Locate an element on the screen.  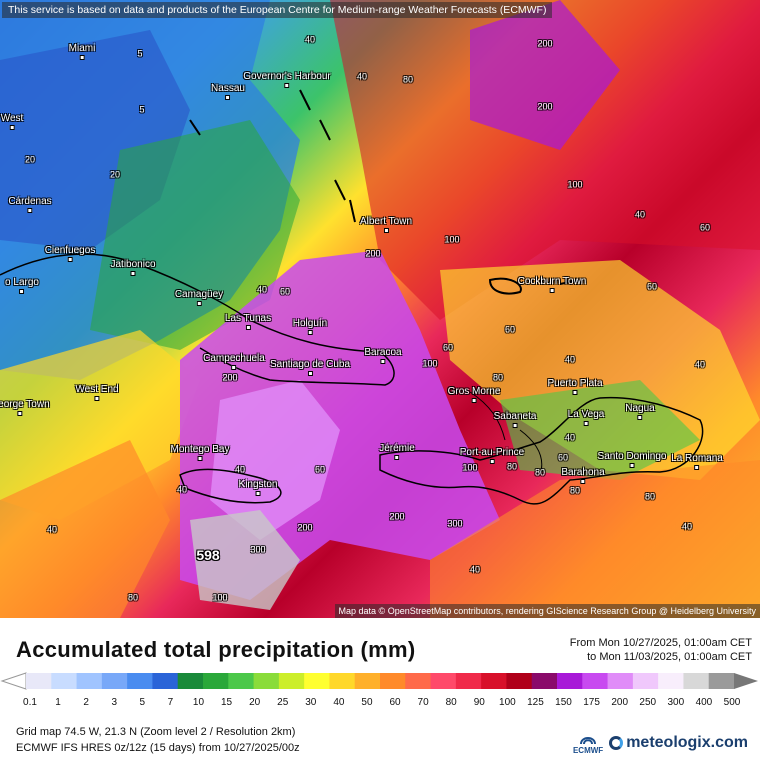
place-name: La Vega is located at coordinates (586, 414).